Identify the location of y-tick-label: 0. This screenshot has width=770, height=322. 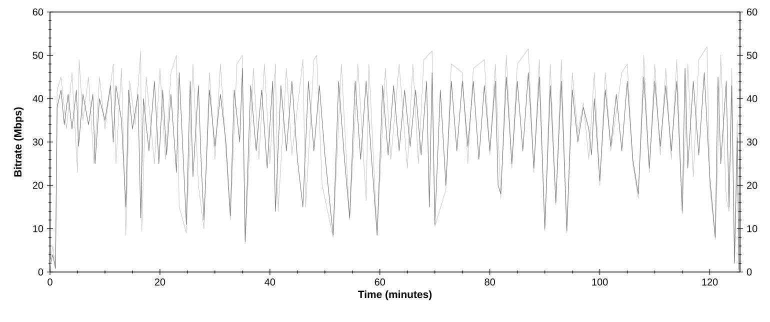
(41, 272).